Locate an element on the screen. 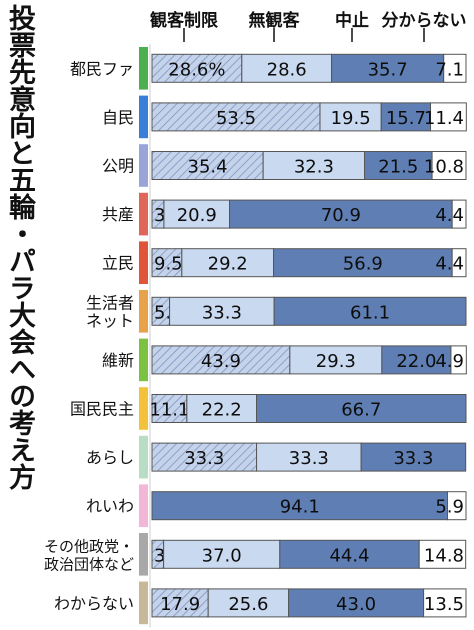  bar-row: 自民 53.5 19.5 15.711.4 is located at coordinates (284, 117).